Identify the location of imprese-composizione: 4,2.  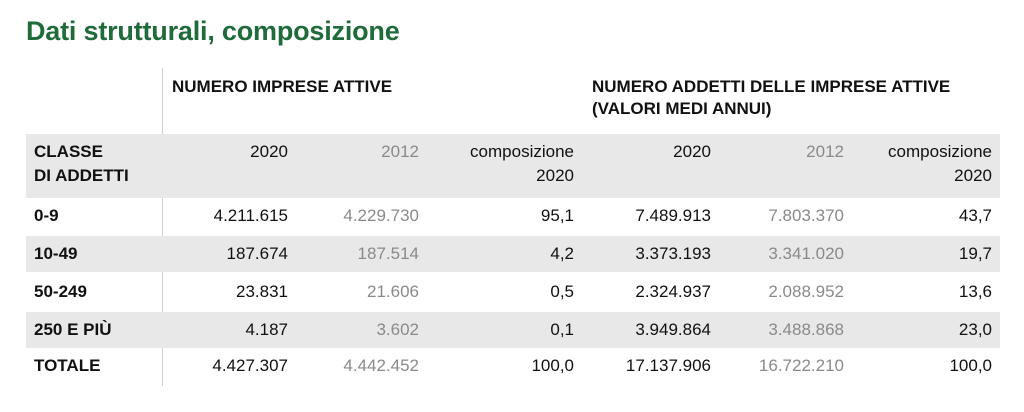
(562, 253).